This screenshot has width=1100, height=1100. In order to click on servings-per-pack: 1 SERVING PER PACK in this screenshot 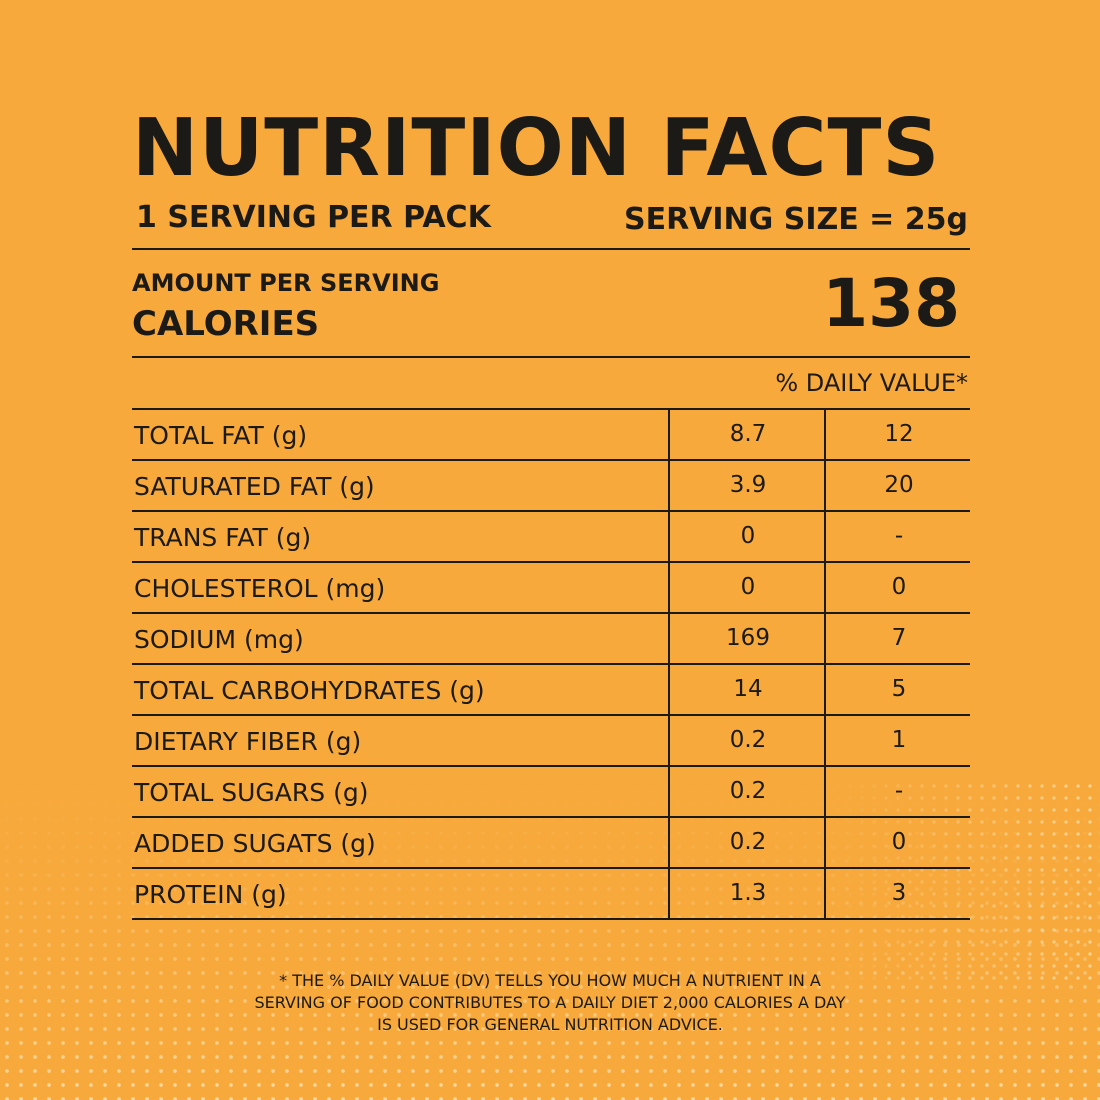, I will do `click(313, 217)`.